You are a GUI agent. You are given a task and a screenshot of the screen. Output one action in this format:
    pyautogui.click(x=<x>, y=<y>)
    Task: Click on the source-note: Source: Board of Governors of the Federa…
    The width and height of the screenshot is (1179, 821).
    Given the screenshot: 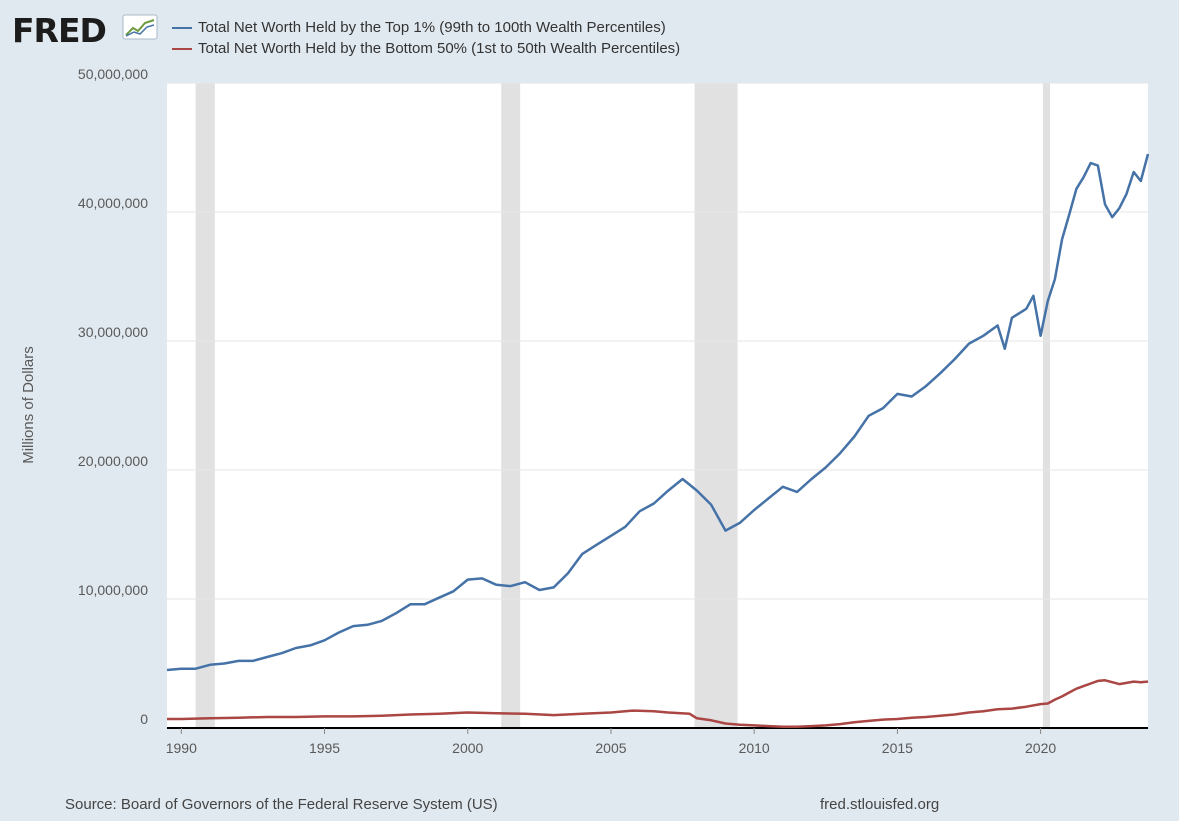 What is the action you would take?
    pyautogui.click(x=281, y=804)
    